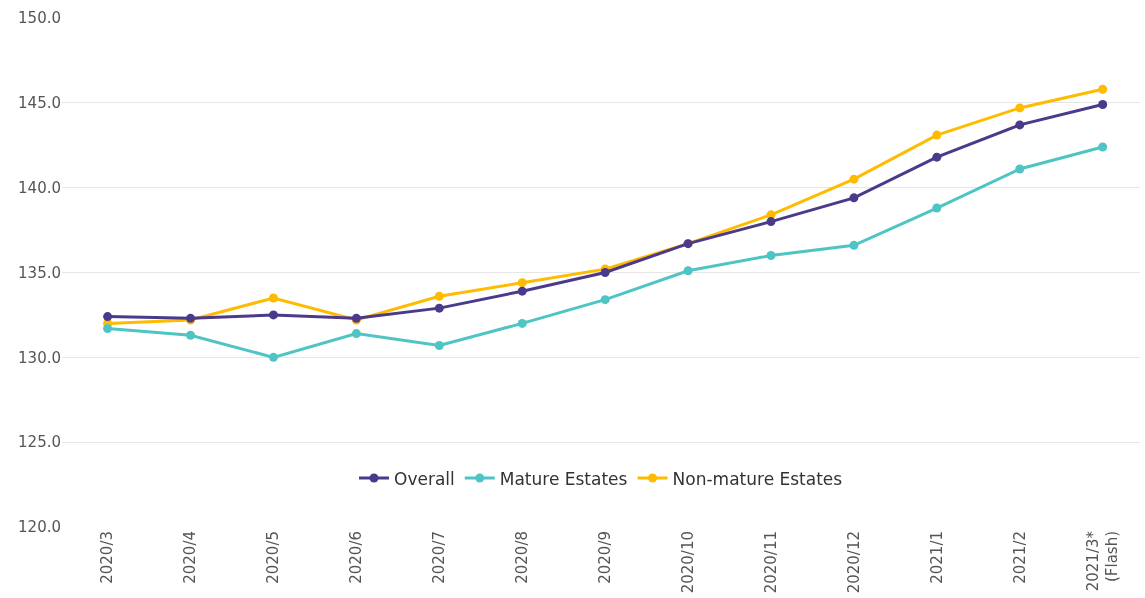 Image resolution: width=1145 pixels, height=598 pixels. Describe the element at coordinates (1102, 561) in the screenshot. I see `x-tick-label: 2021/3* (Flash)` at that location.